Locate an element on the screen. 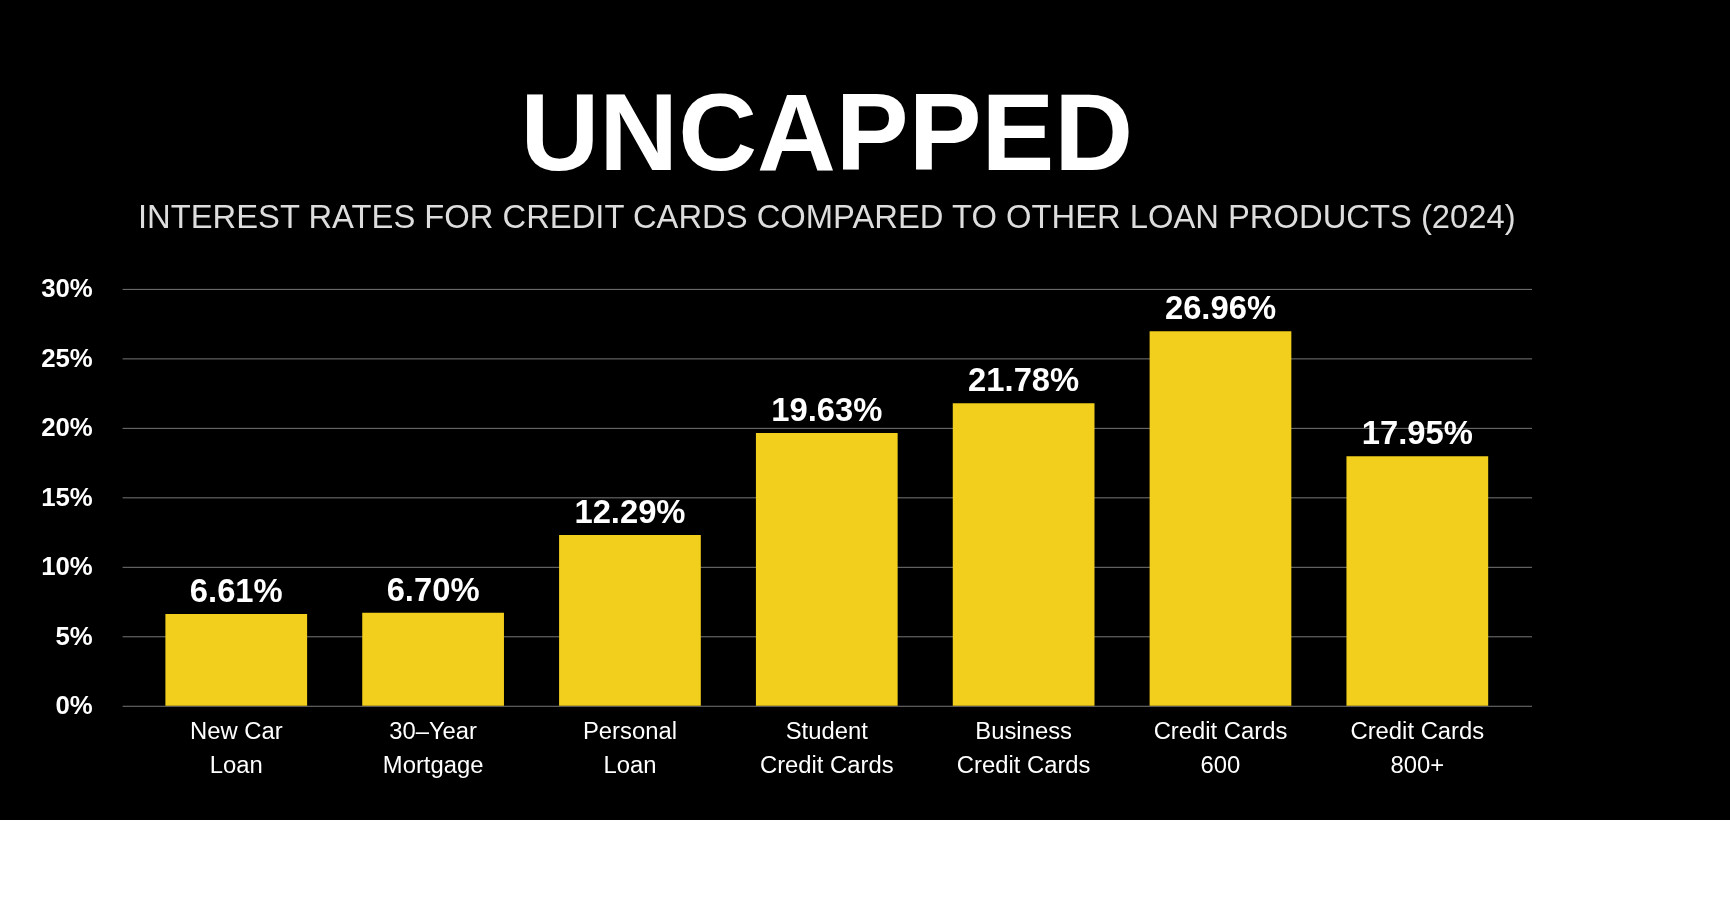 The width and height of the screenshot is (1730, 904). data-label: 6.70% is located at coordinates (433, 589).